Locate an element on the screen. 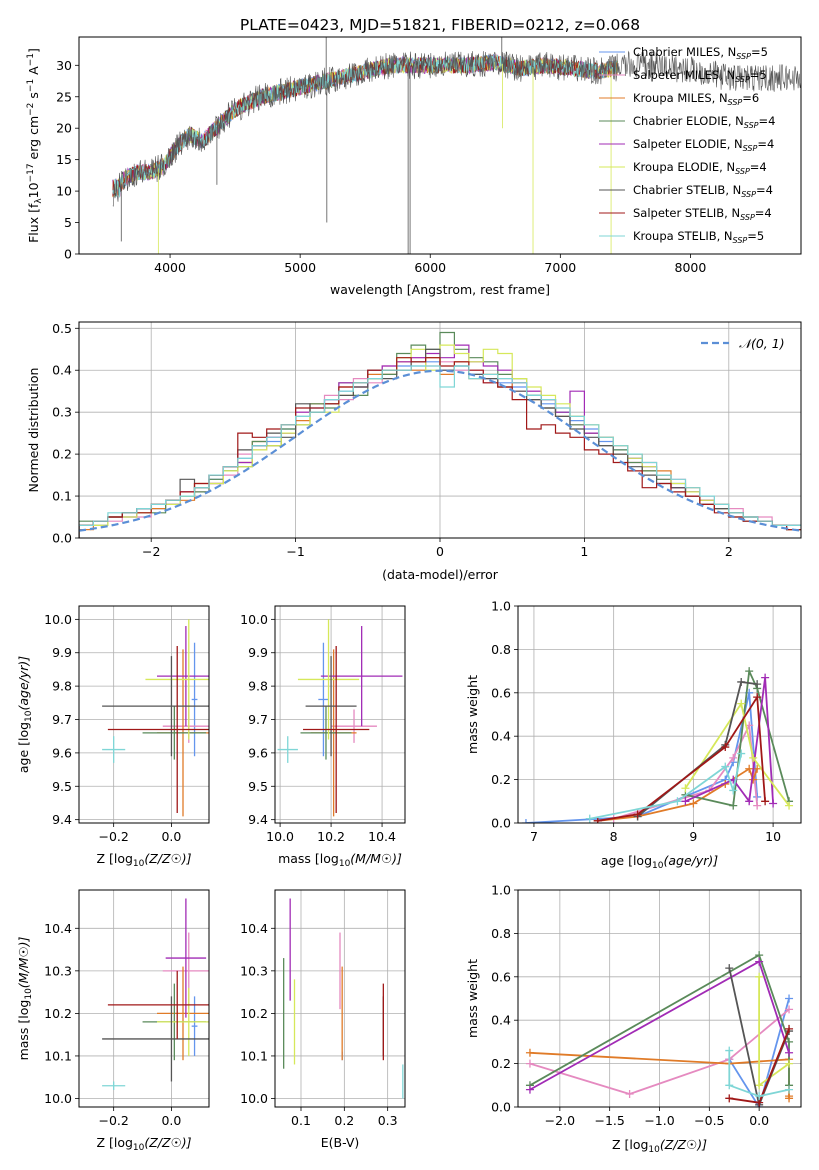 The height and width of the screenshot is (1170, 819). y-tick-label: 0.1 is located at coordinates (62, 496).